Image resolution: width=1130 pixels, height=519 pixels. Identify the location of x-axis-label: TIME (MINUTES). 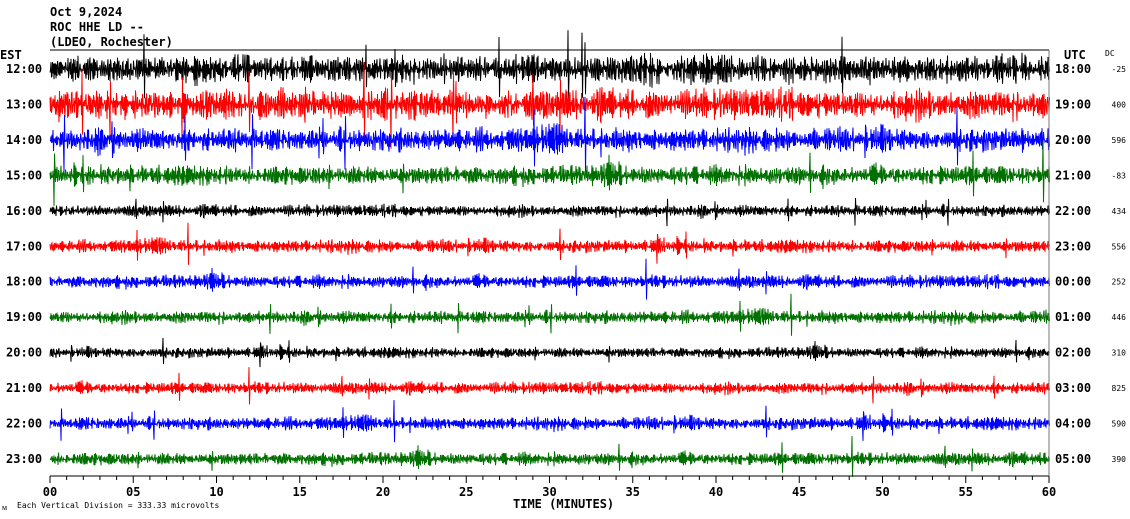
(563, 504).